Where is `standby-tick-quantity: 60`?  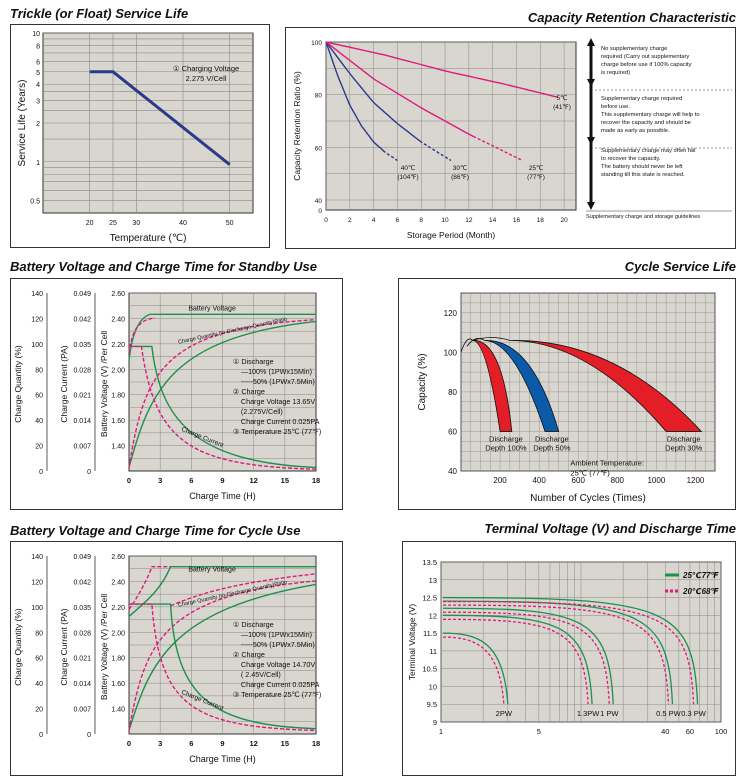
standby-tick-quantity: 60 is located at coordinates (39, 396).